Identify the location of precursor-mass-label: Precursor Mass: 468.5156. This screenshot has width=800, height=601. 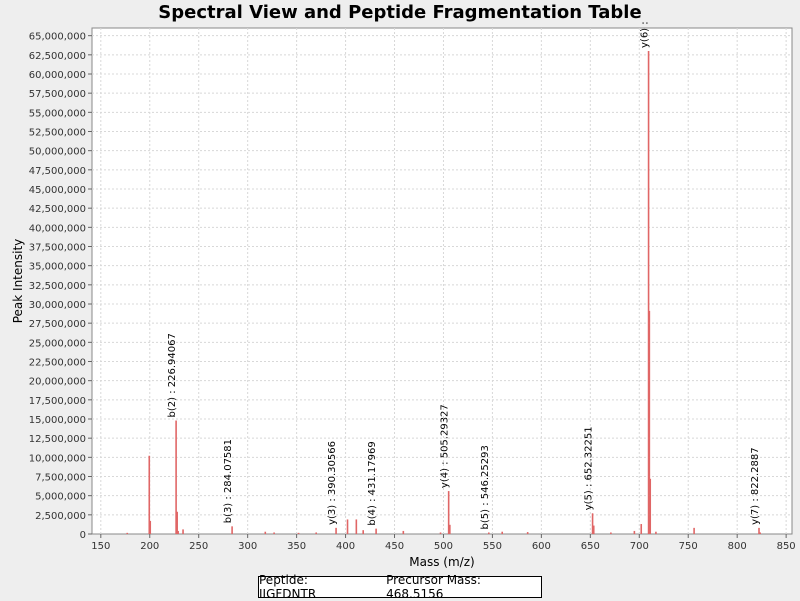
(433, 587).